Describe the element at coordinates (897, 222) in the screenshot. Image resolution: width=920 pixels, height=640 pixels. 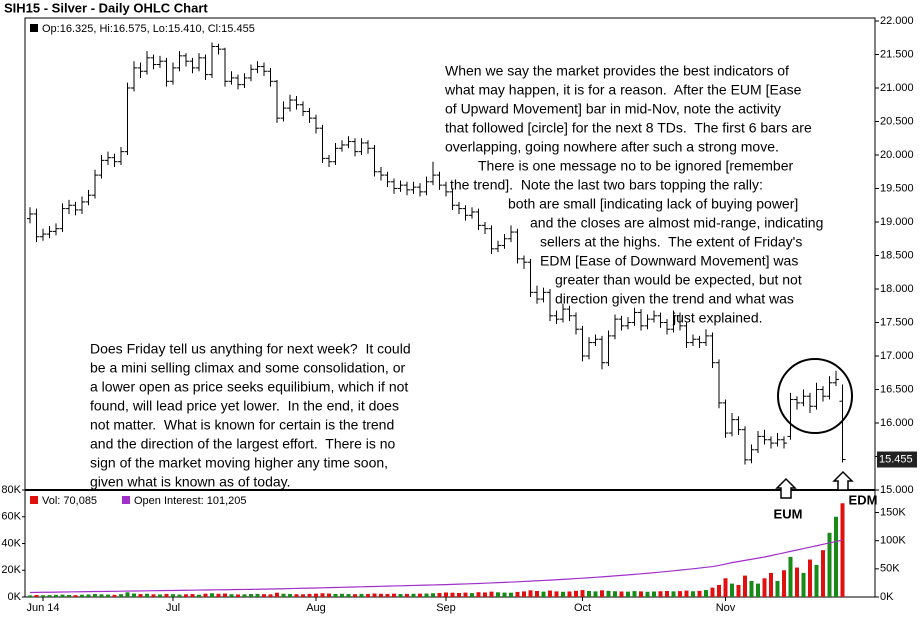
I see `y-tick-label: 19.000` at that location.